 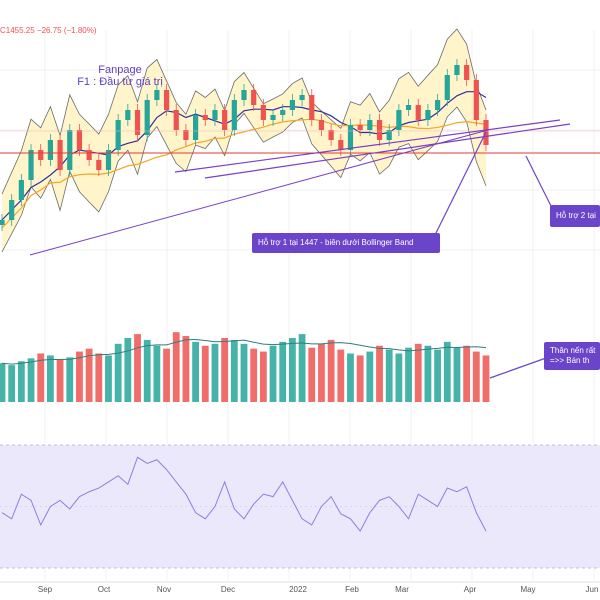 What do you see at coordinates (120, 70) in the screenshot?
I see `fanpage-title: Fanpage` at bounding box center [120, 70].